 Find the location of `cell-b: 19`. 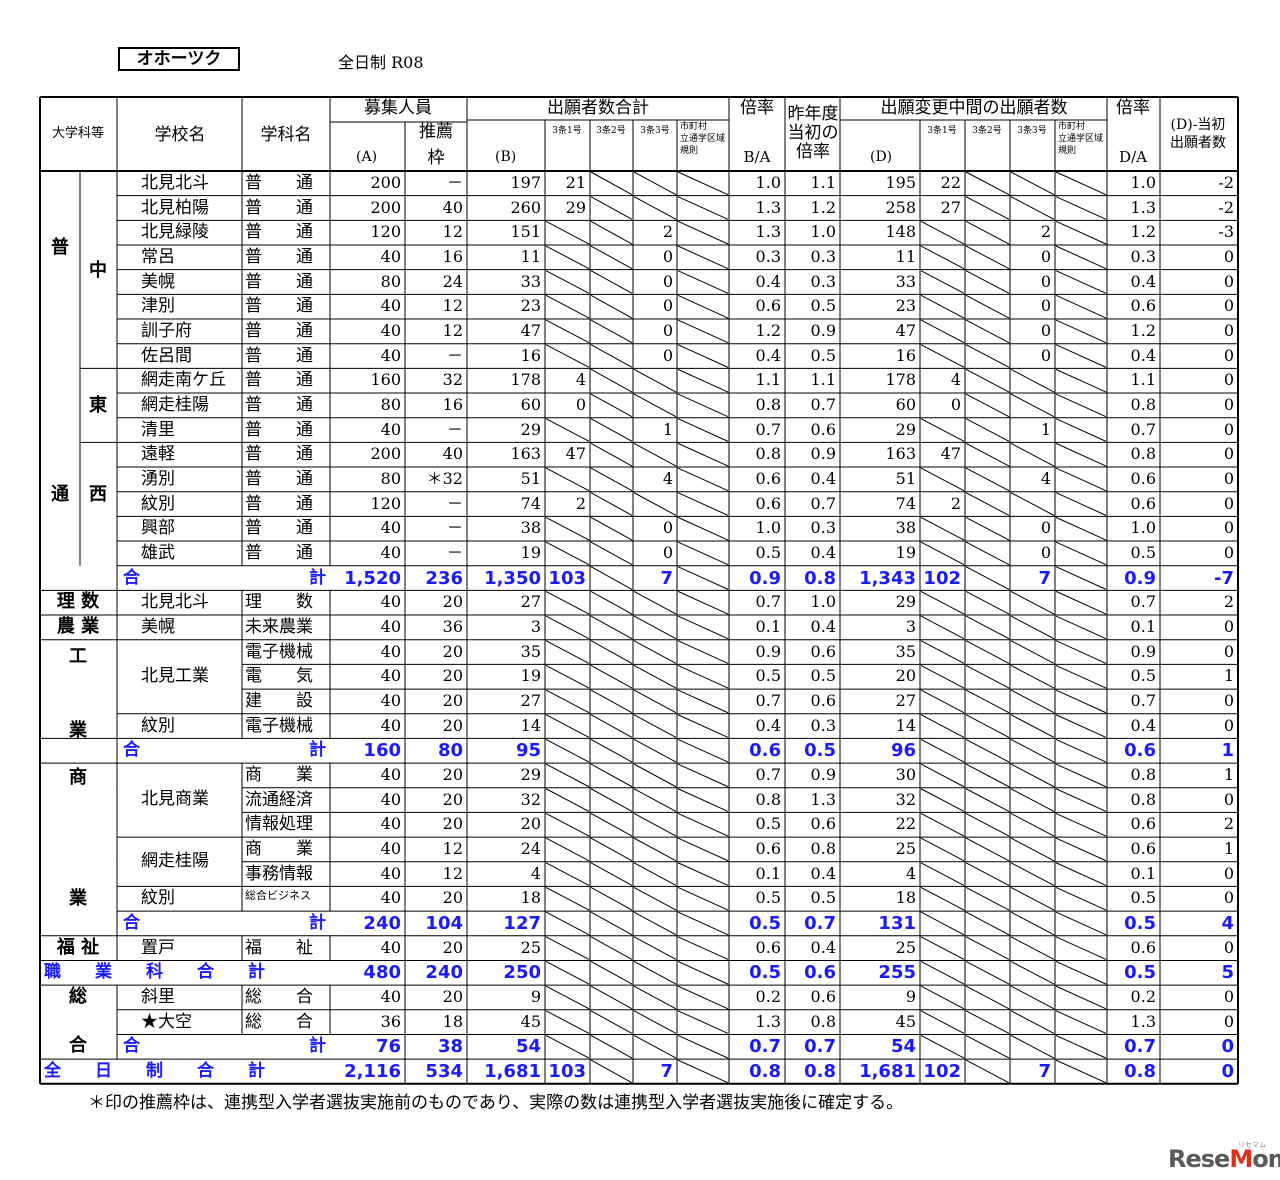

cell-b: 19 is located at coordinates (530, 553).